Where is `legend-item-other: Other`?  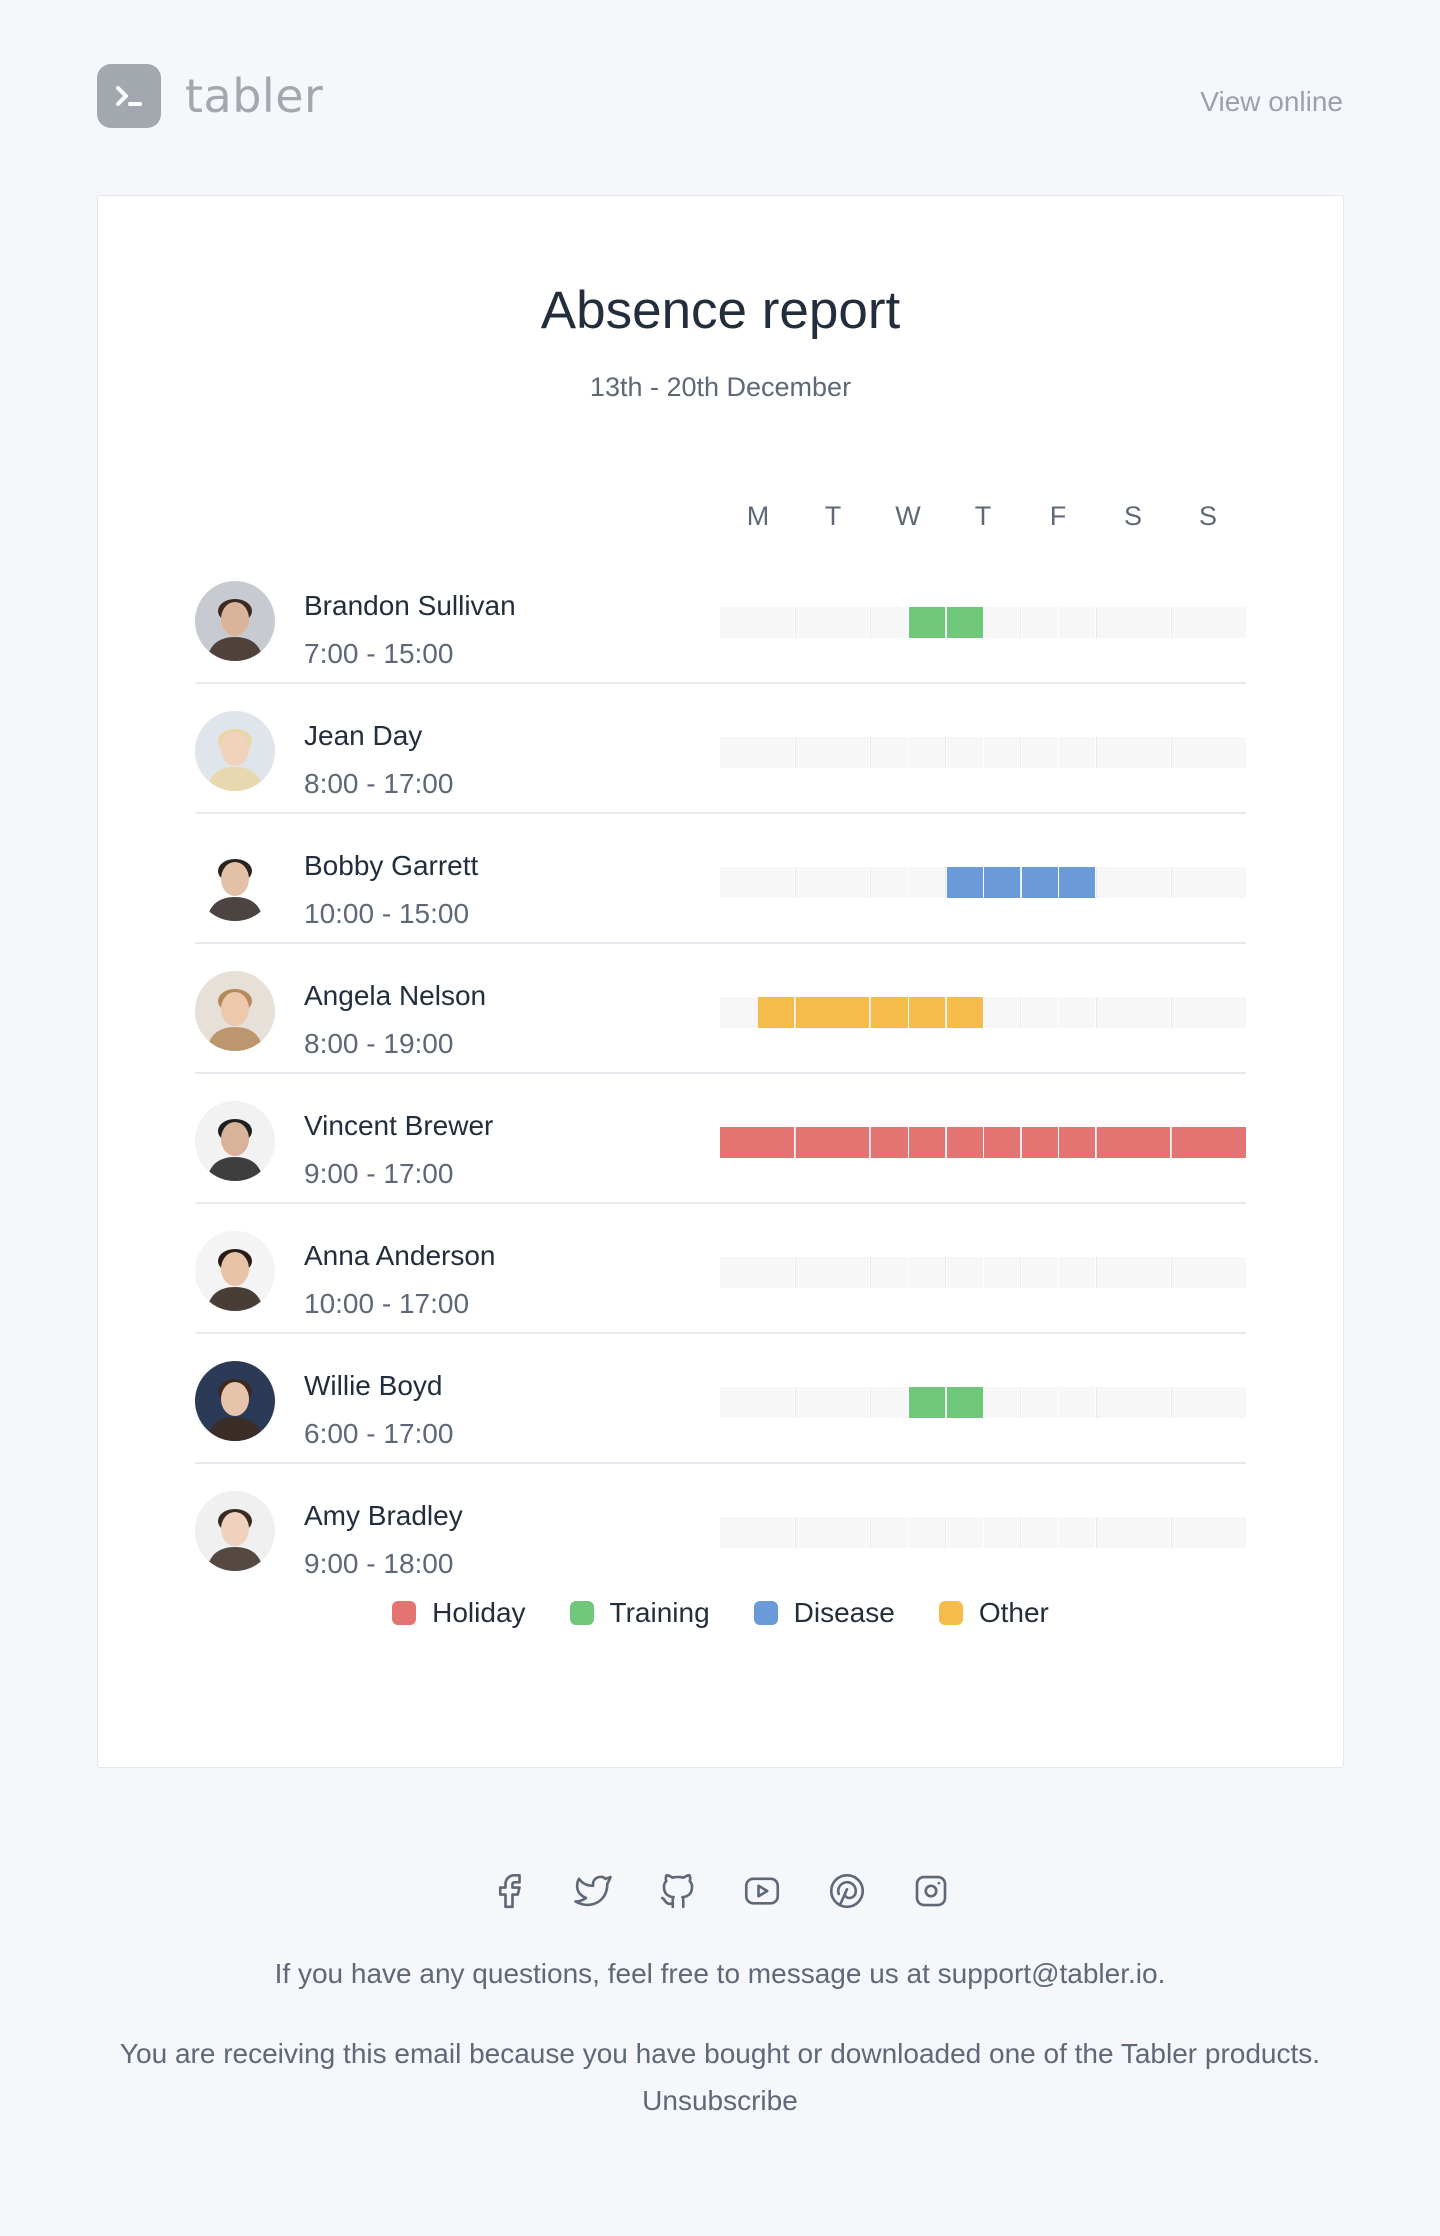
legend-item-other: Other is located at coordinates (993, 1613).